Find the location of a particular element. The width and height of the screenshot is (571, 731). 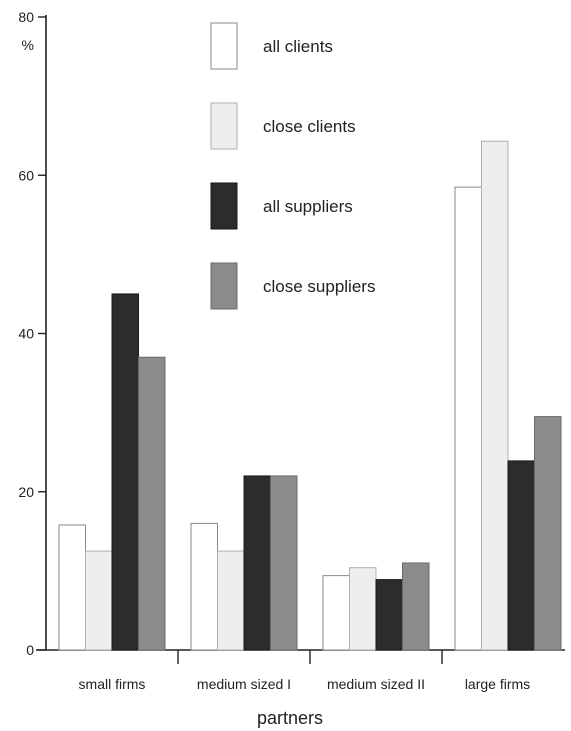

x-category-label: medium sized II is located at coordinates (376, 684).